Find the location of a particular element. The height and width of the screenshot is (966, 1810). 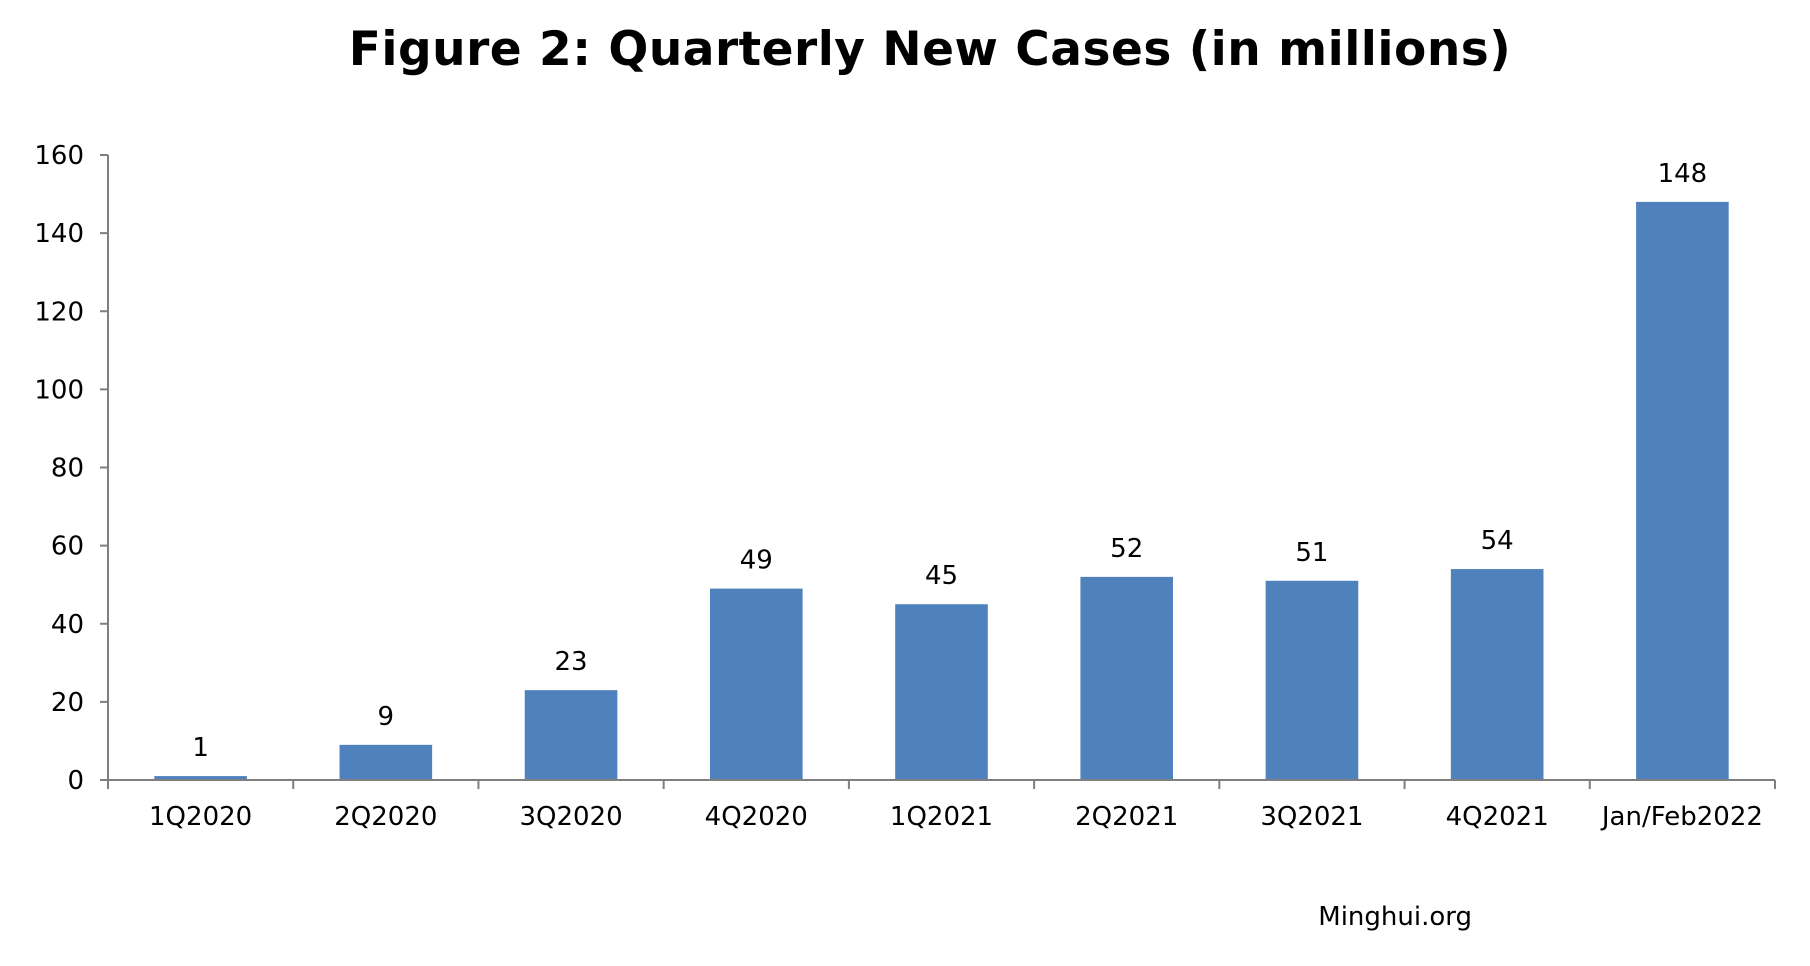

data-label: 52 is located at coordinates (1126, 549).